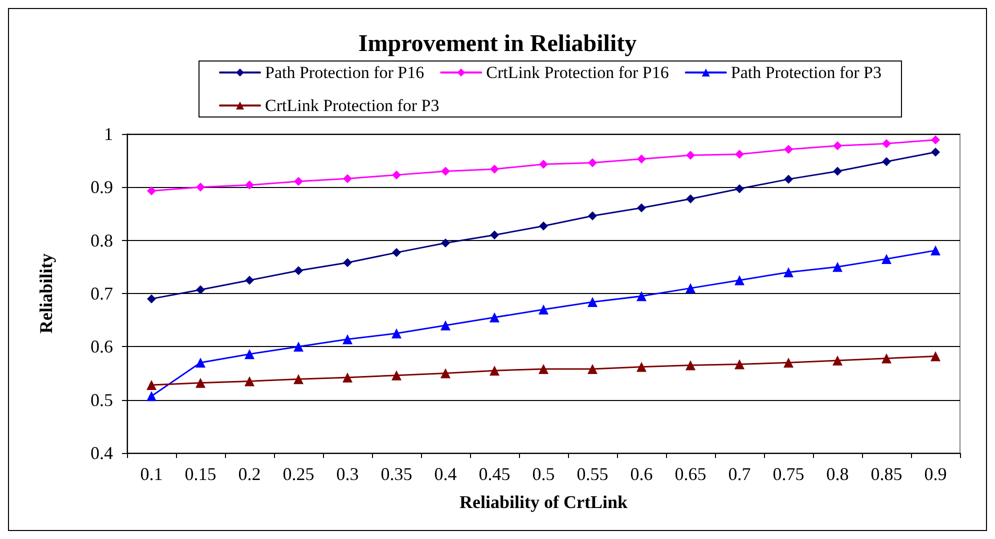  What do you see at coordinates (352, 105) in the screenshot?
I see `legend-label: CrtLink Protection for P3` at bounding box center [352, 105].